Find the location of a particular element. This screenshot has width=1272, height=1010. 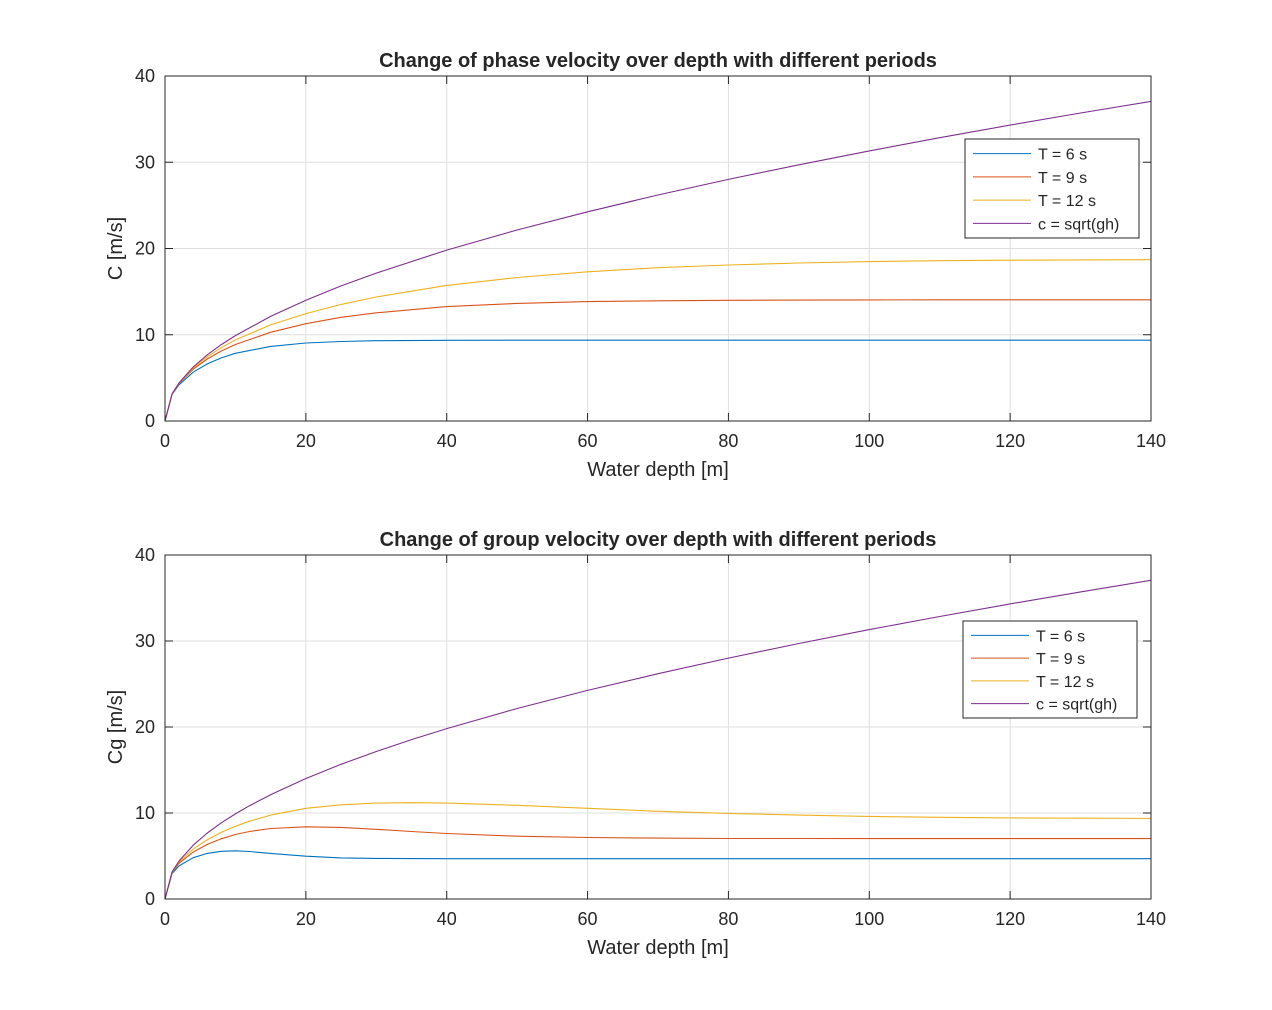

phase-velocity-legend-box is located at coordinates (1052, 188).